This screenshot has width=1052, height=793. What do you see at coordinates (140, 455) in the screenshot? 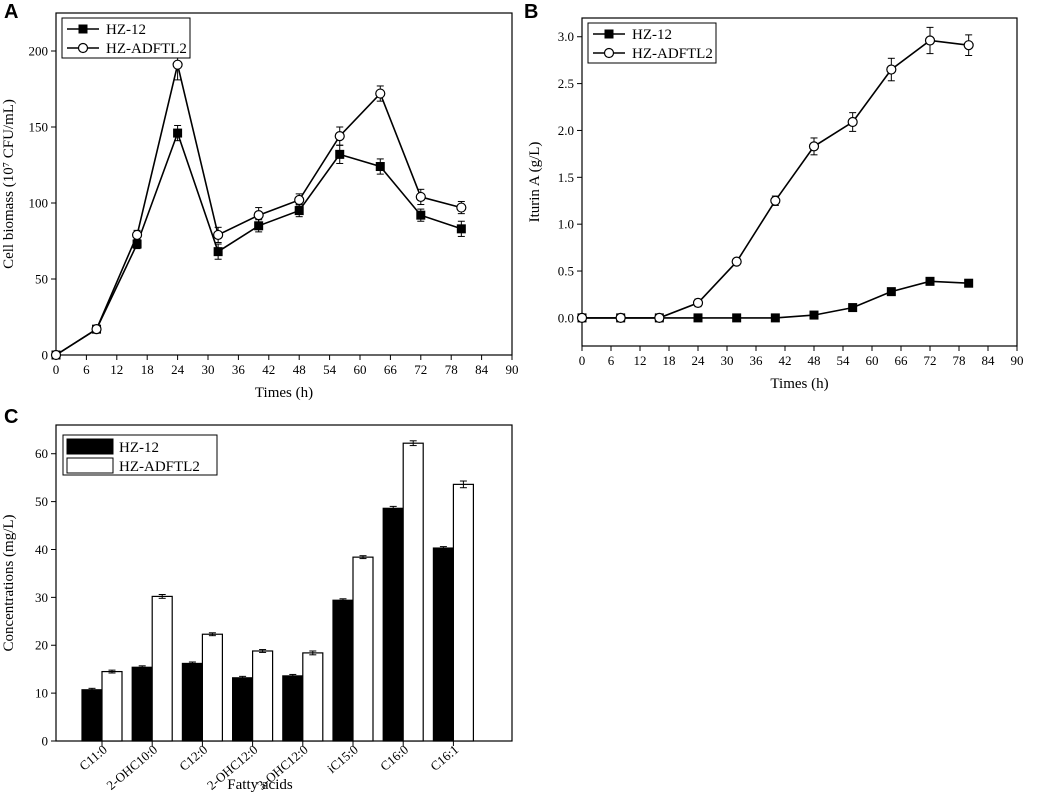
I see `chart-c-legend: HZ-12 HZ-ADFTL2` at bounding box center [140, 455].